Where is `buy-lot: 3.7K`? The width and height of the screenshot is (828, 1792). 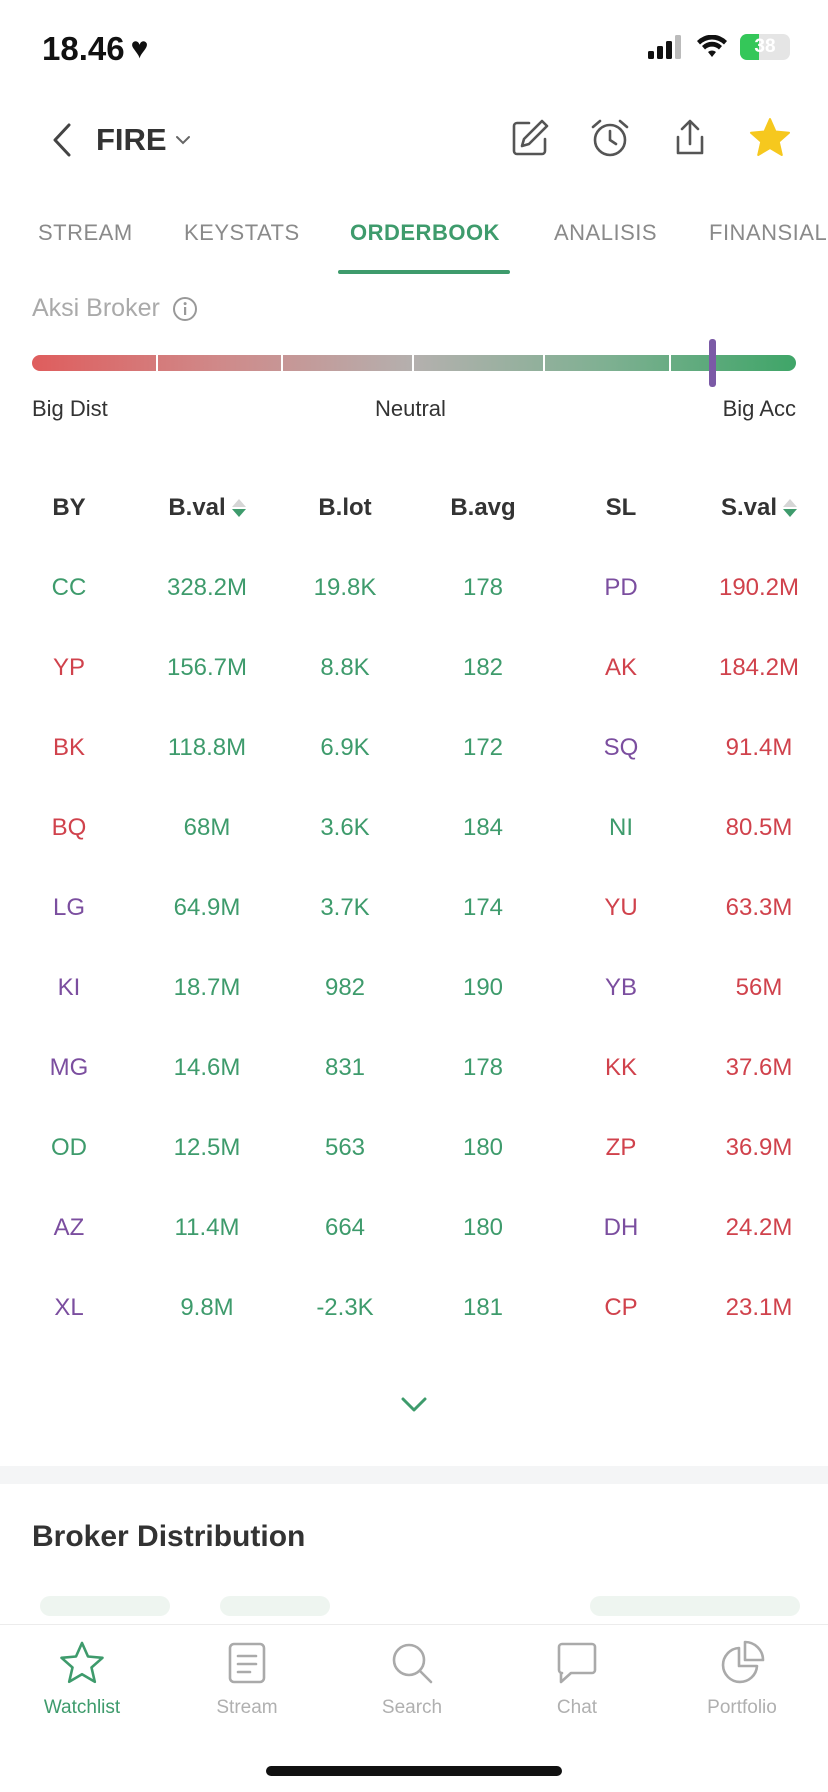 buy-lot: 3.7K is located at coordinates (345, 907).